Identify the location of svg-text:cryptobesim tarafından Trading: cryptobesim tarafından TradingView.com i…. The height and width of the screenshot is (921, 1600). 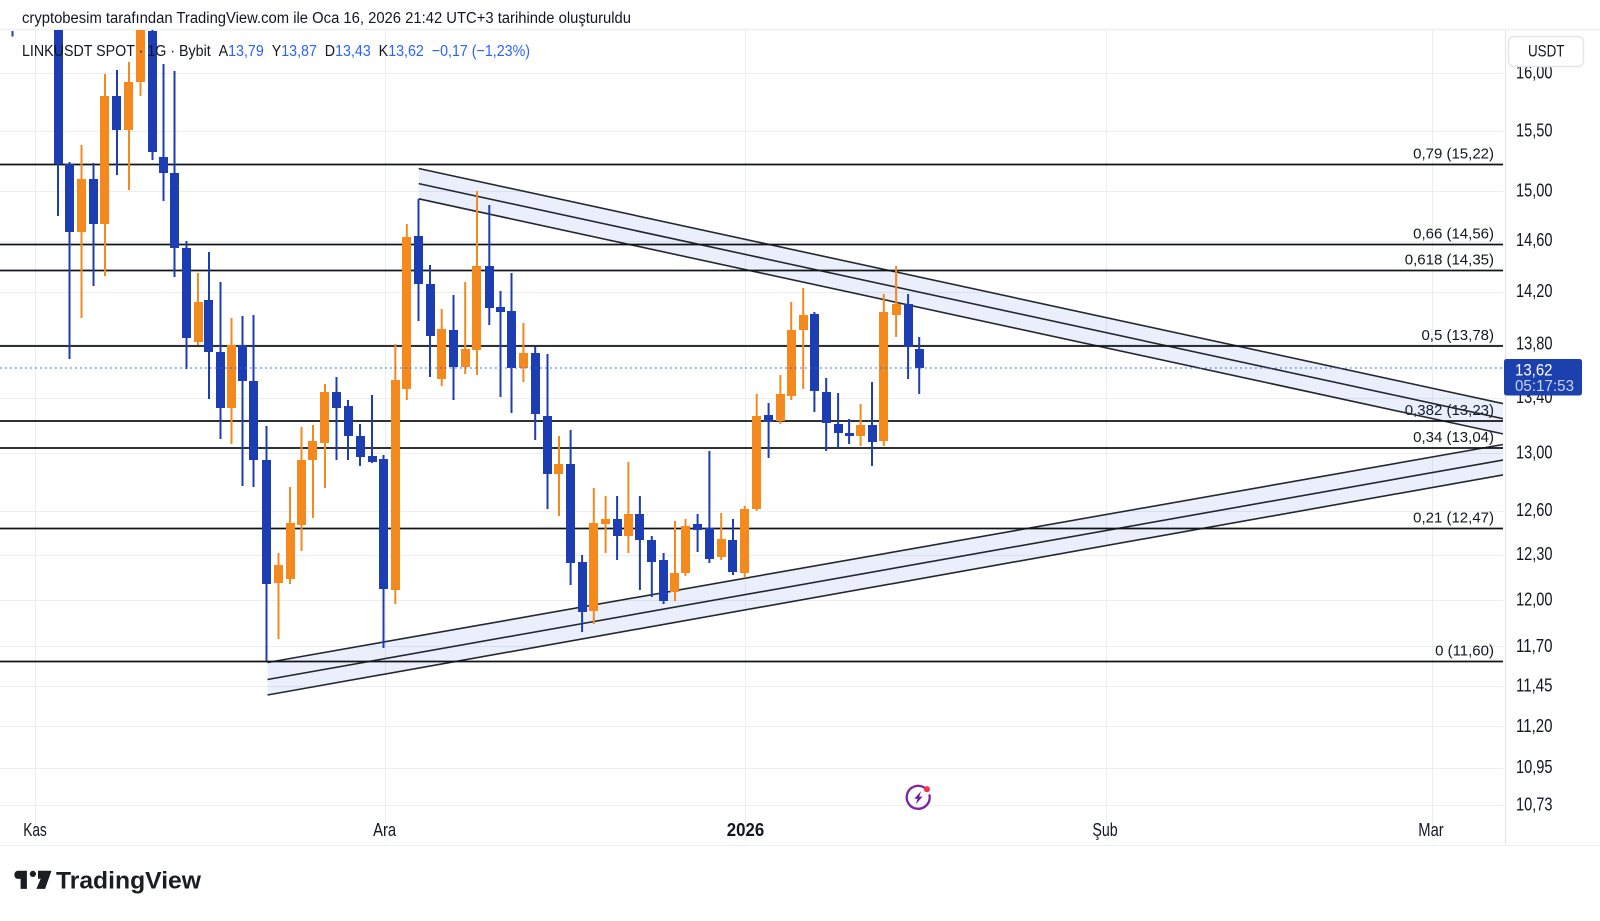
(326, 18).